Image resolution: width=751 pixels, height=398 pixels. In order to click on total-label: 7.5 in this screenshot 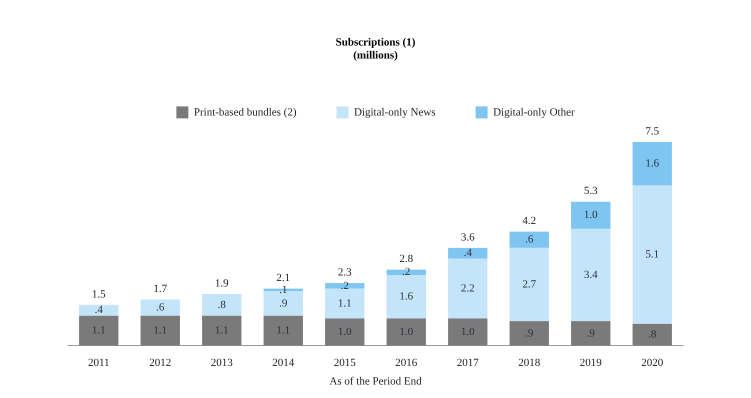, I will do `click(652, 131)`.